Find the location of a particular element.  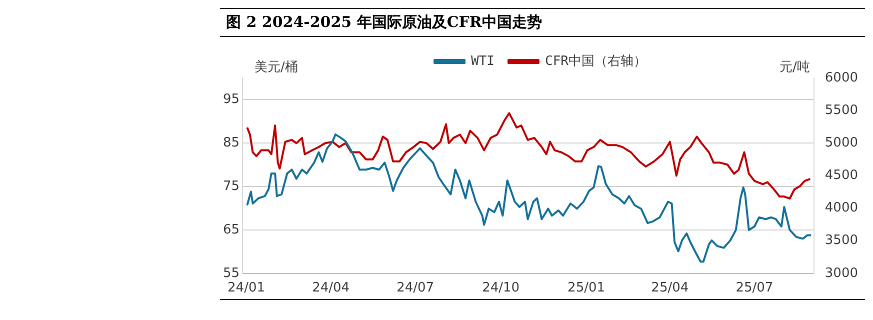

x-tick-label: 25/04 is located at coordinates (670, 288).